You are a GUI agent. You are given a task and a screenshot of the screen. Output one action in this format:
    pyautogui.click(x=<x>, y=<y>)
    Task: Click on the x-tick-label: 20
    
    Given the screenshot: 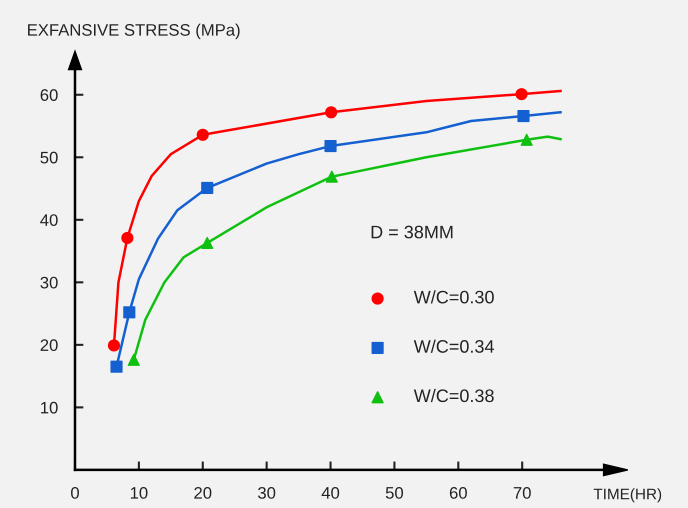 What is the action you would take?
    pyautogui.click(x=203, y=493)
    